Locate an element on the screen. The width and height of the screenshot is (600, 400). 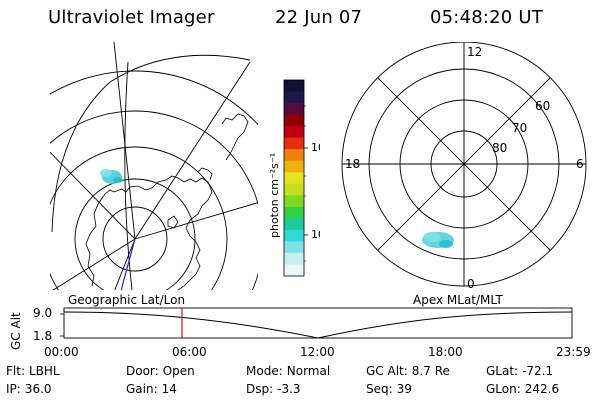
info-glon: GLon: 242.6 is located at coordinates (523, 389).